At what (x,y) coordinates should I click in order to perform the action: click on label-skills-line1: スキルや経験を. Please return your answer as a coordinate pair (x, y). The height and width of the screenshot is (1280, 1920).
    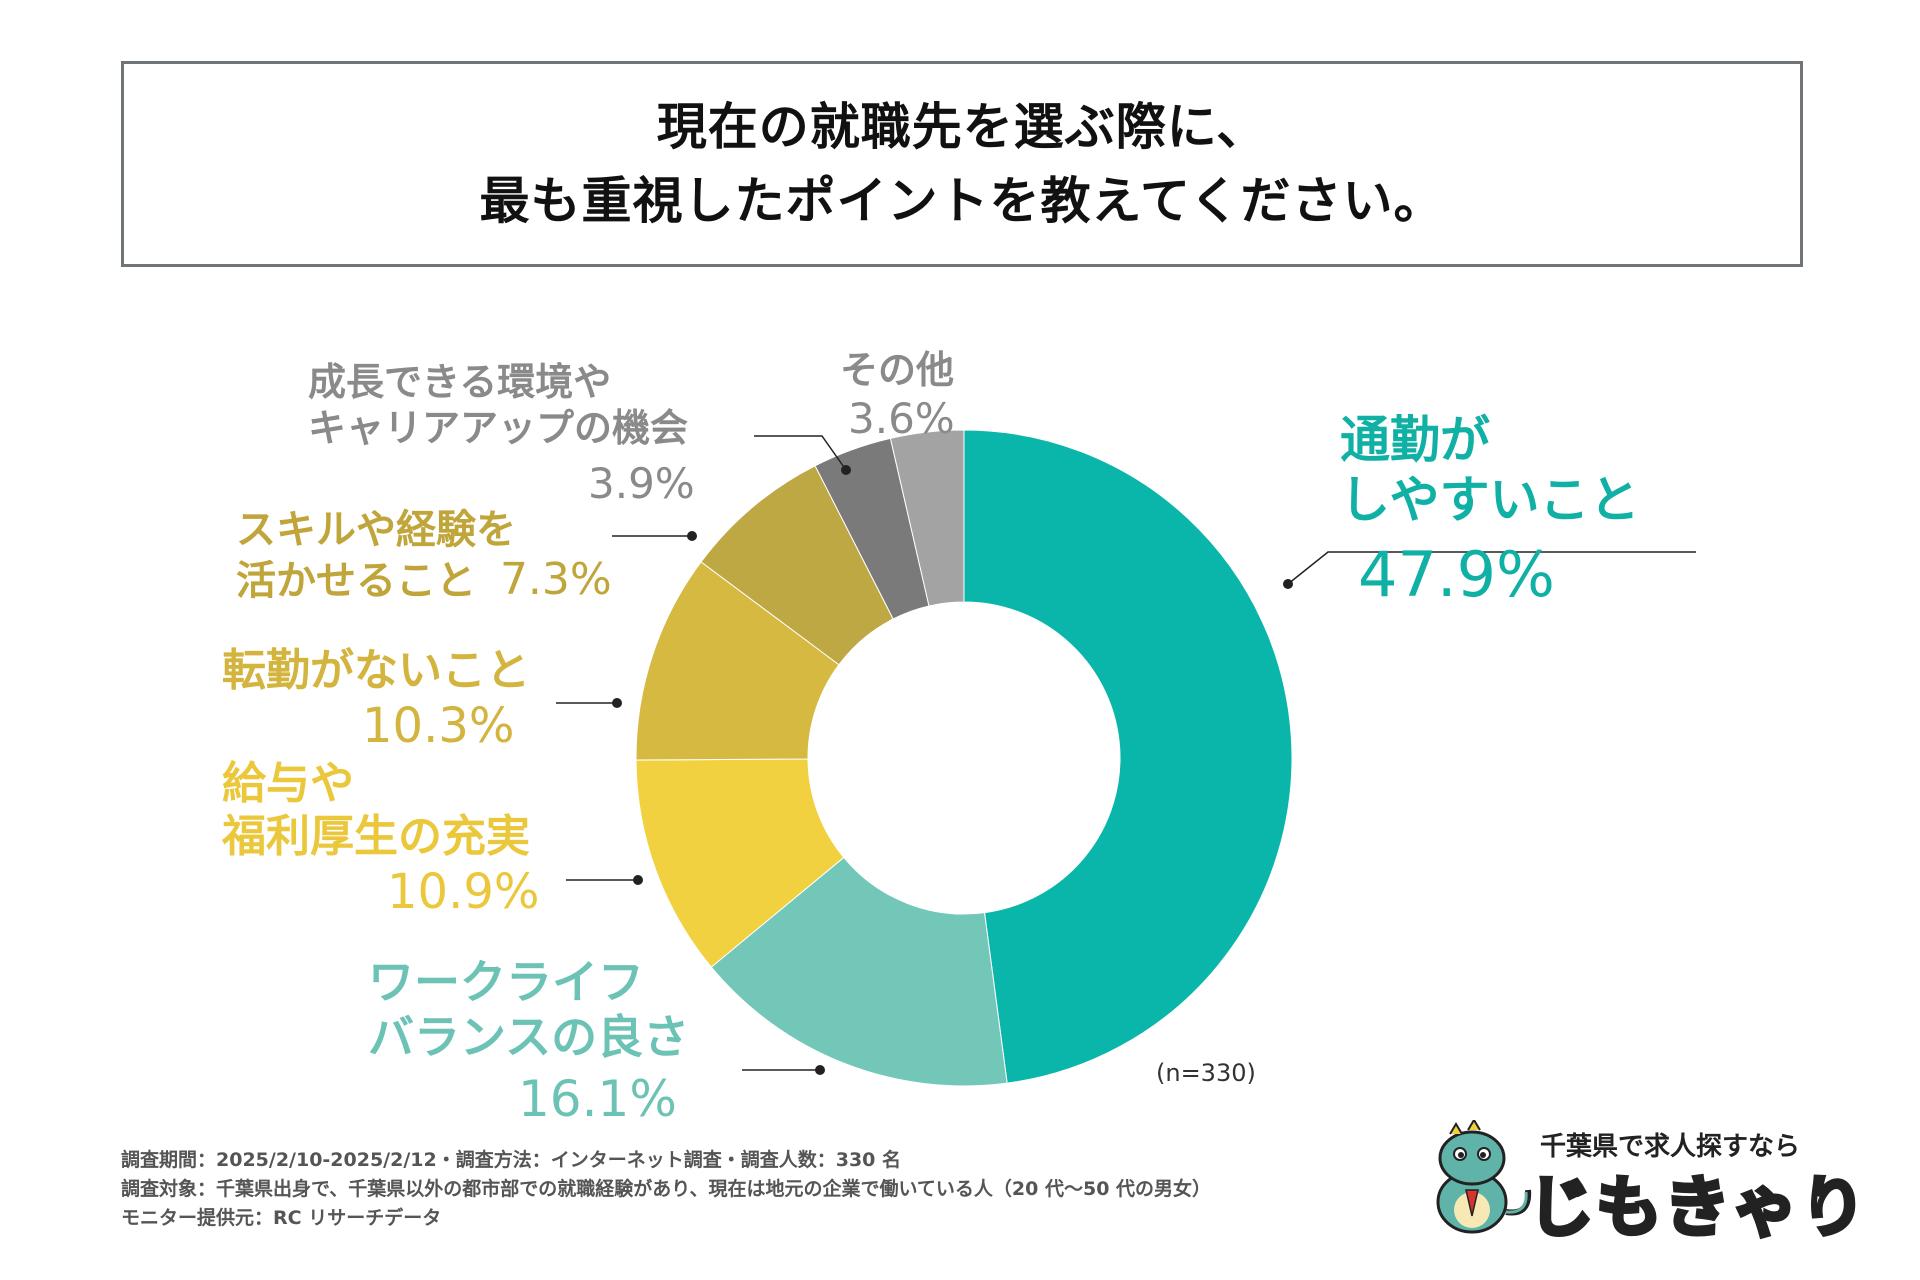
    Looking at the image, I should click on (376, 530).